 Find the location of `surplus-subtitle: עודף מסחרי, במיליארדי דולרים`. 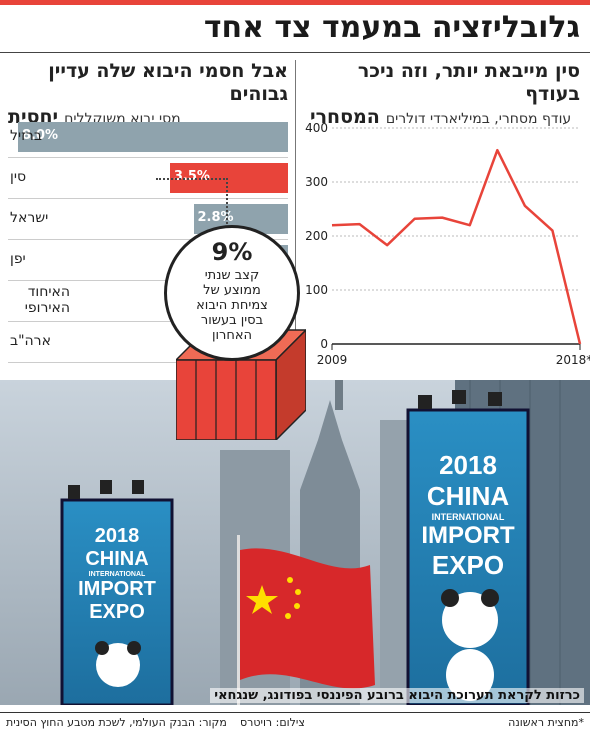

surplus-subtitle: עודף מסחרי, במיליארדי דולרים is located at coordinates (478, 119).